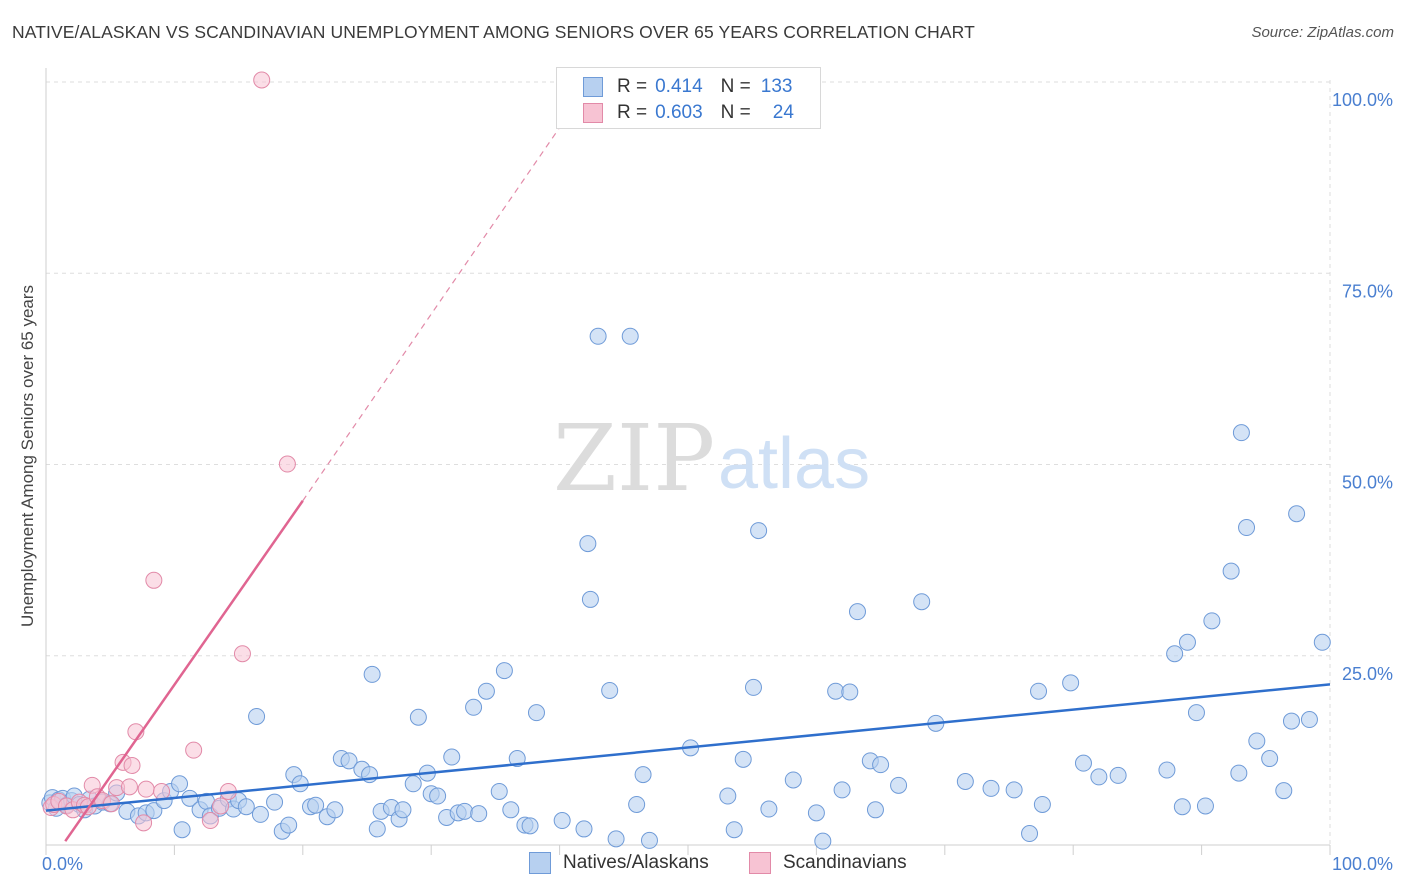 This screenshot has height=892, width=1406. I want to click on x-tick-label: 0.0%, so click(62, 864).